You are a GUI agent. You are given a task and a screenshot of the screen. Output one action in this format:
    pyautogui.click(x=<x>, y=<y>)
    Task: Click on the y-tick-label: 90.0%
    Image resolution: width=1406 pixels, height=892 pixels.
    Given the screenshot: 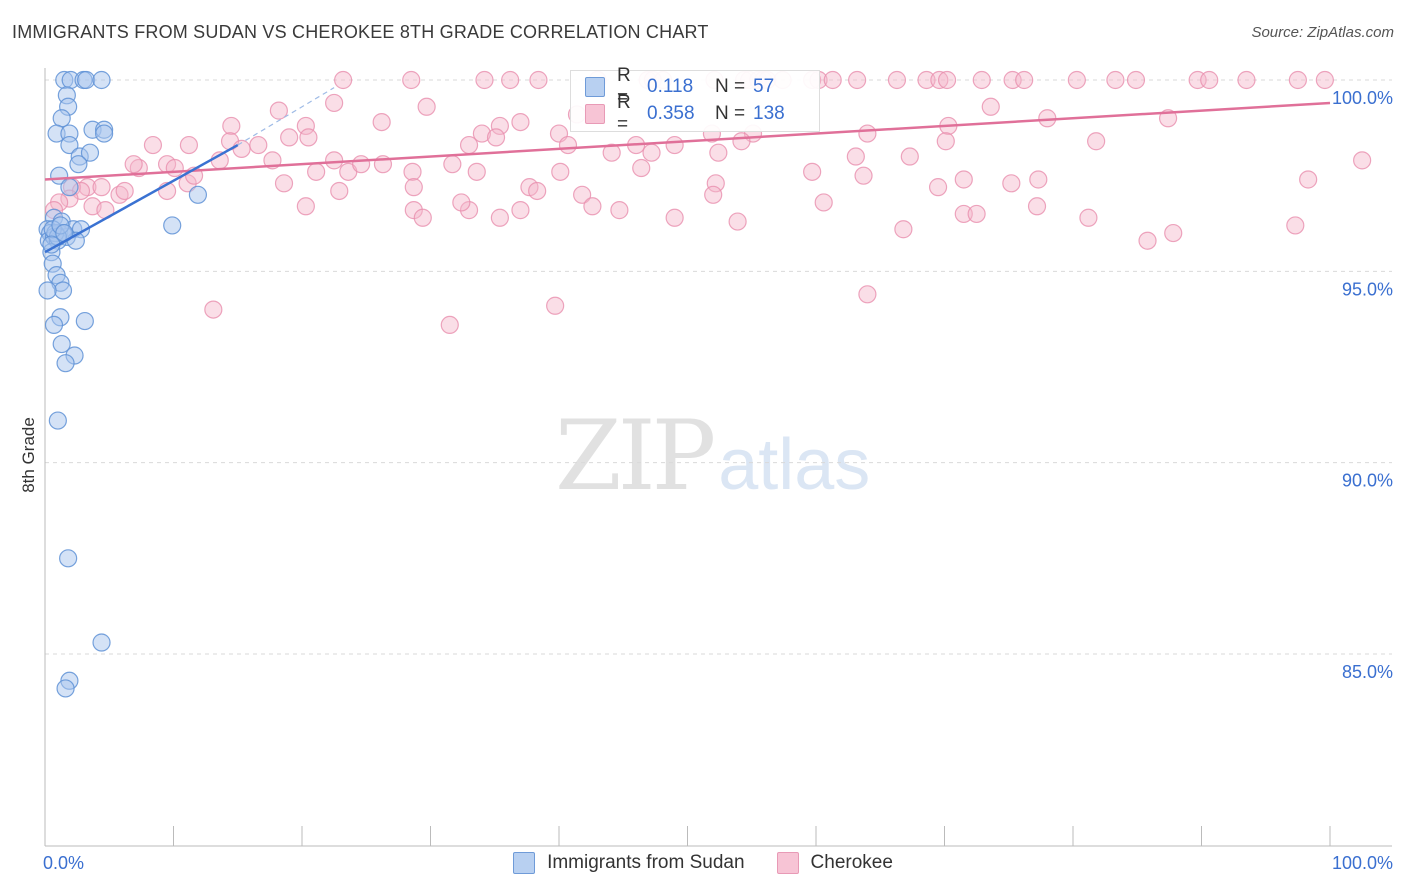 What is the action you would take?
    pyautogui.click(x=1367, y=481)
    